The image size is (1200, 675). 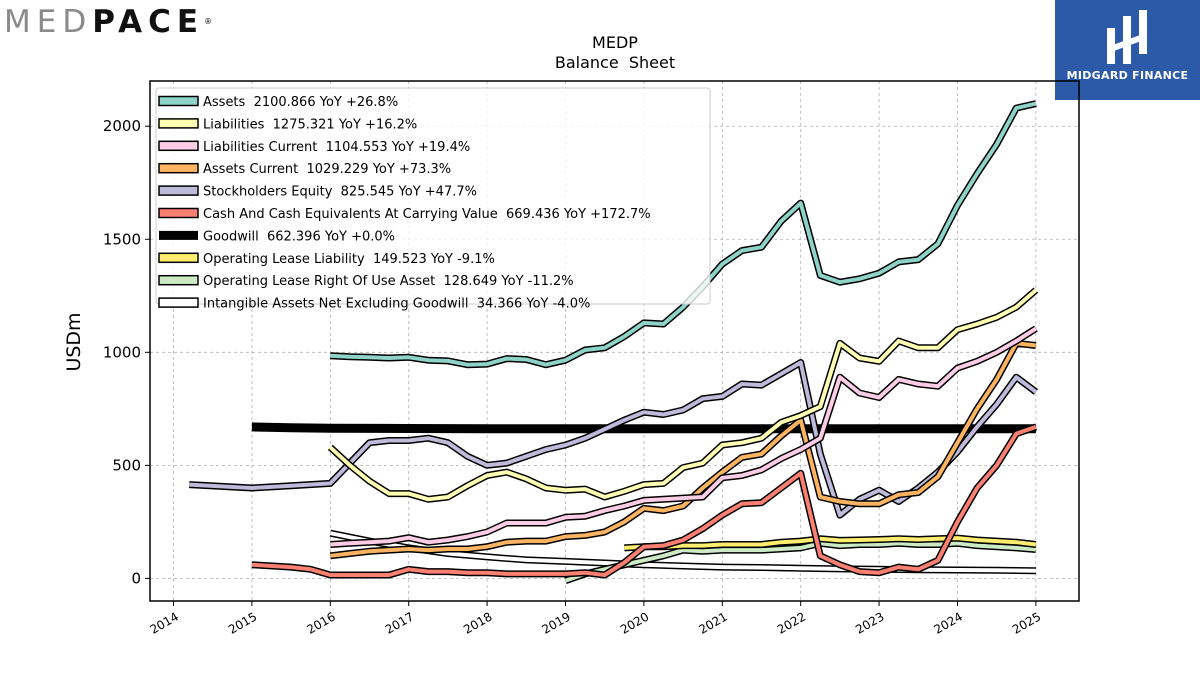 I want to click on y-tick-label: 1000, so click(x=122, y=352).